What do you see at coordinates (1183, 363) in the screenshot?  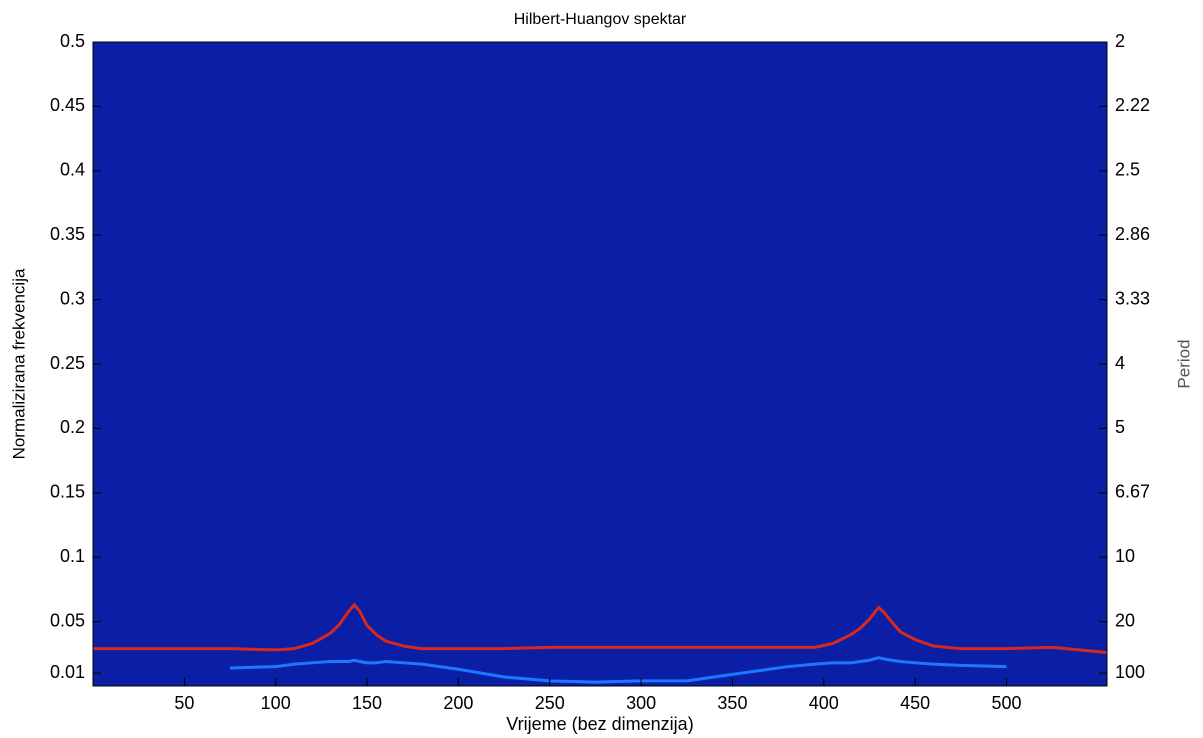 I see `y2-axis-label: Period` at bounding box center [1183, 363].